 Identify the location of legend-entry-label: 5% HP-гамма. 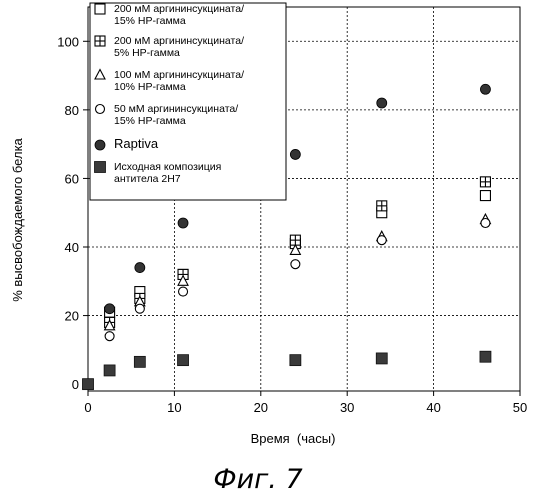
(147, 53).